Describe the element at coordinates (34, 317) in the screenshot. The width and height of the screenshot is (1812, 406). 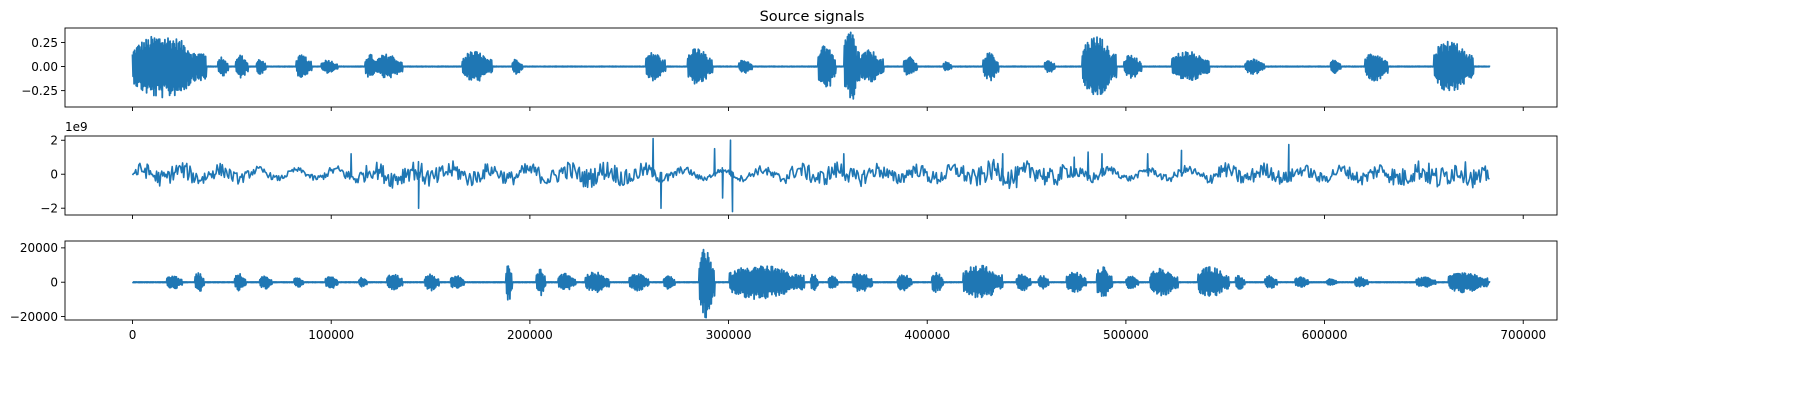
I see `signal-3-ytick-label: −20000` at that location.